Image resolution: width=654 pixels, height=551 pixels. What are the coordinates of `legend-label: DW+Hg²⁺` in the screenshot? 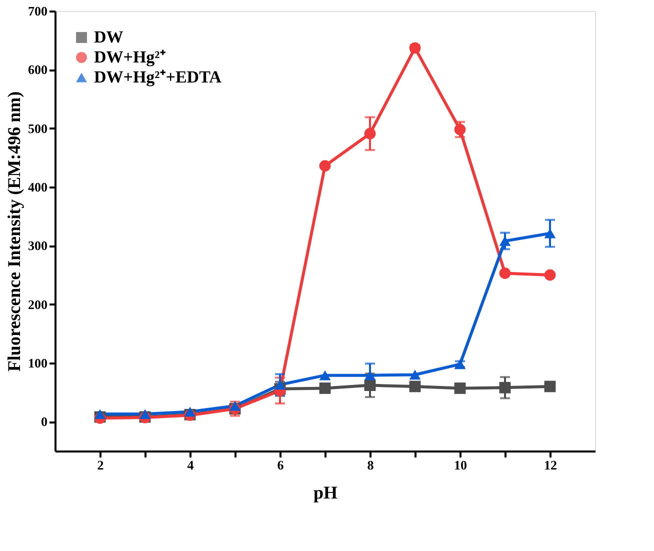 It's located at (130, 57).